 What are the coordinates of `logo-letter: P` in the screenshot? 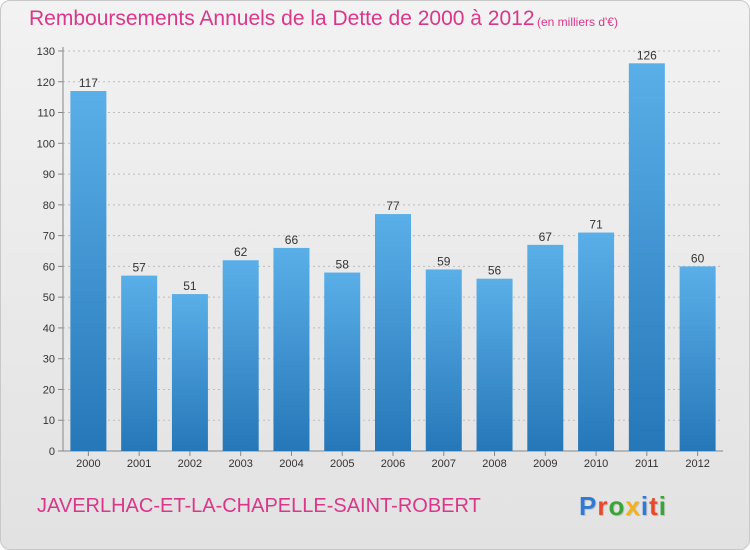 It's located at (588, 506).